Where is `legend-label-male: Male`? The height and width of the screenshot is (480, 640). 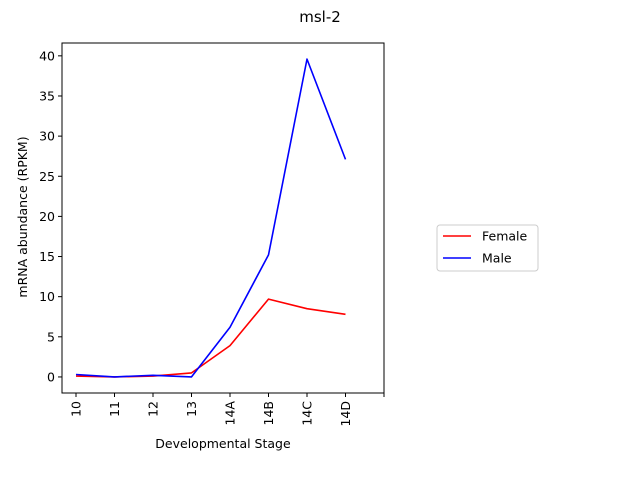 legend-label-male: Male is located at coordinates (497, 258).